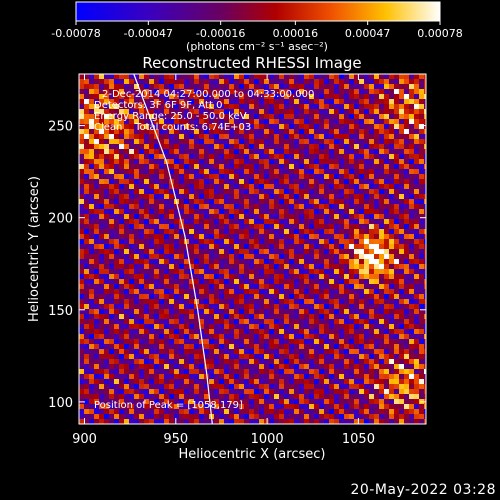  What do you see at coordinates (170, 116) in the screenshot?
I see `annotation-energy-range: Energy Range: 25.0 - 50.0 keV` at bounding box center [170, 116].